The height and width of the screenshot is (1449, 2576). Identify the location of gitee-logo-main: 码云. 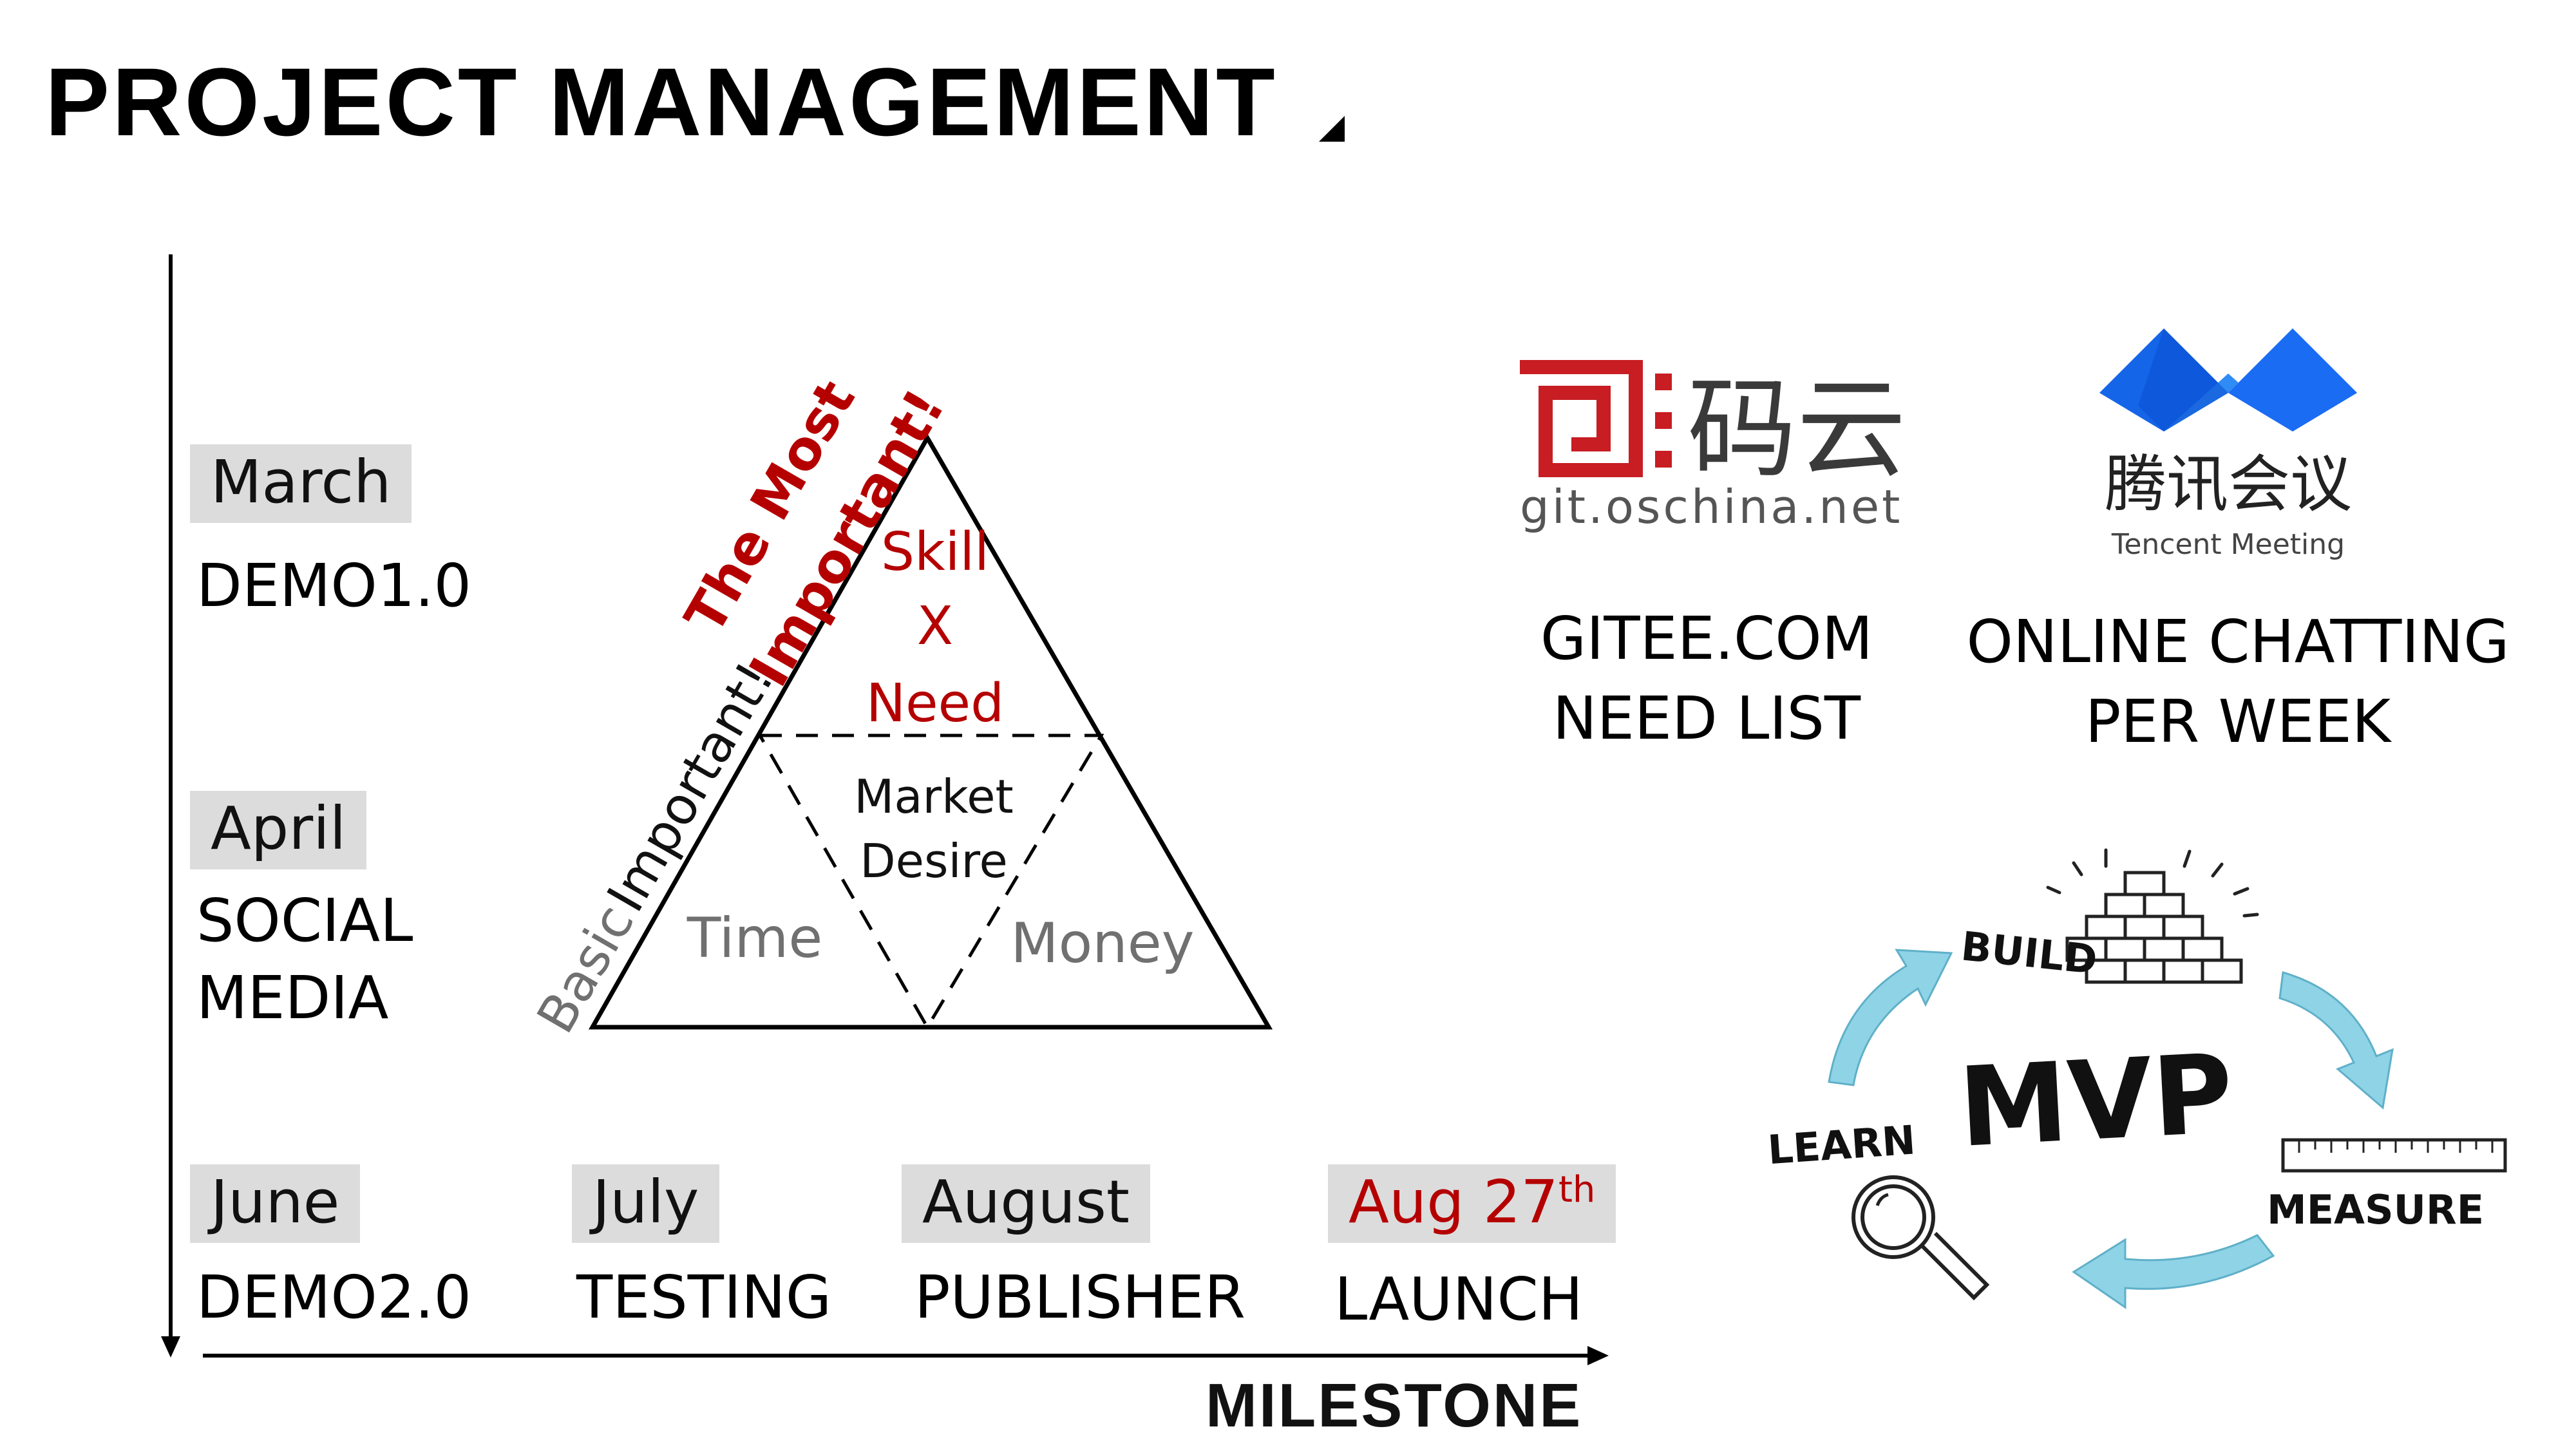
(1797, 430).